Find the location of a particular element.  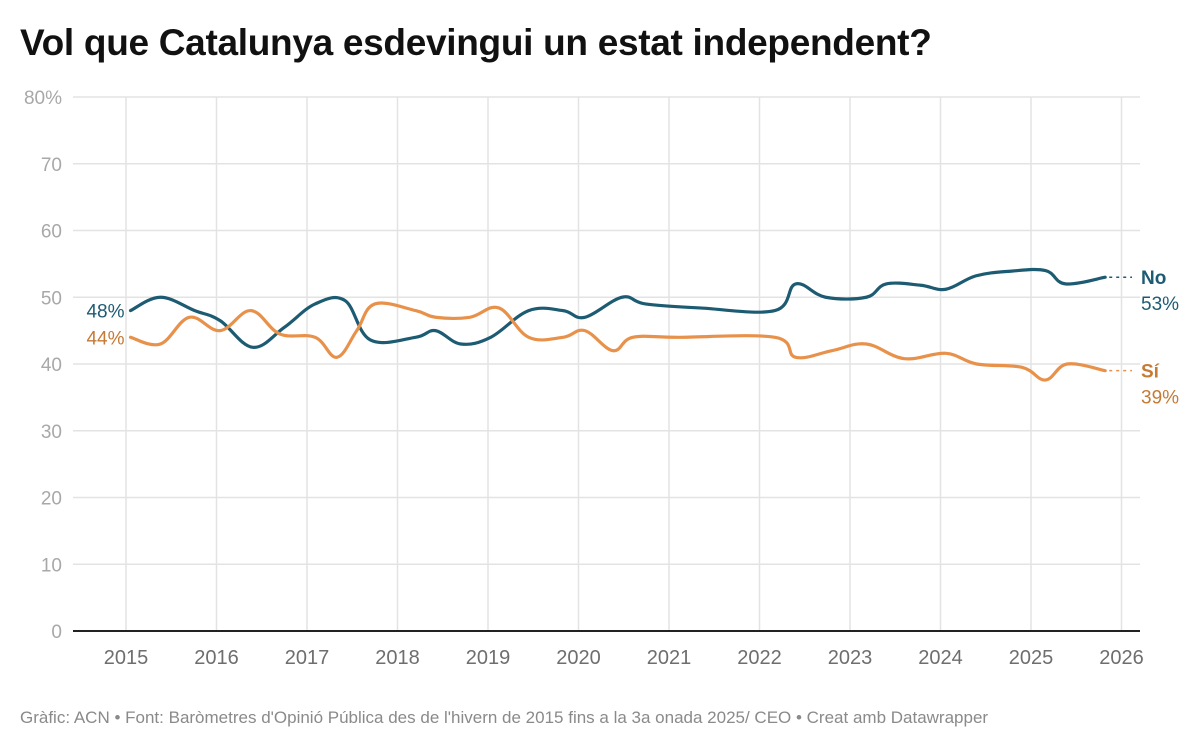

series-line-si is located at coordinates (617, 341).